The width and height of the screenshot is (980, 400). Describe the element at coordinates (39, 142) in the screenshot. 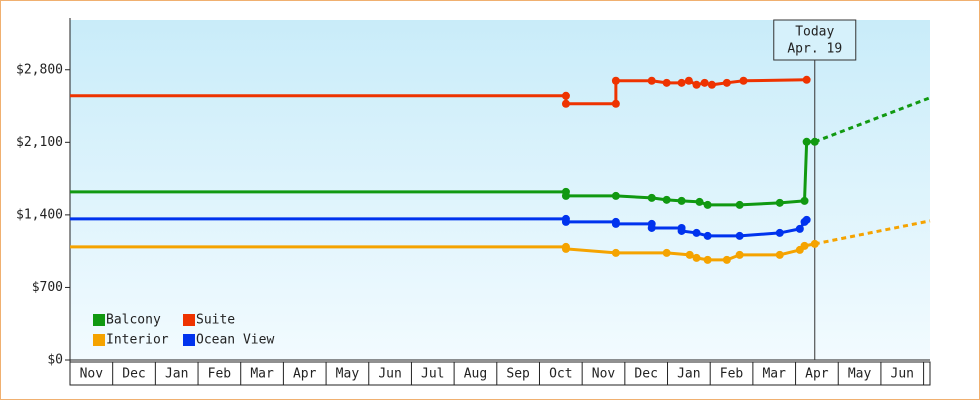

I see `y-tick-label: $2,100` at that location.